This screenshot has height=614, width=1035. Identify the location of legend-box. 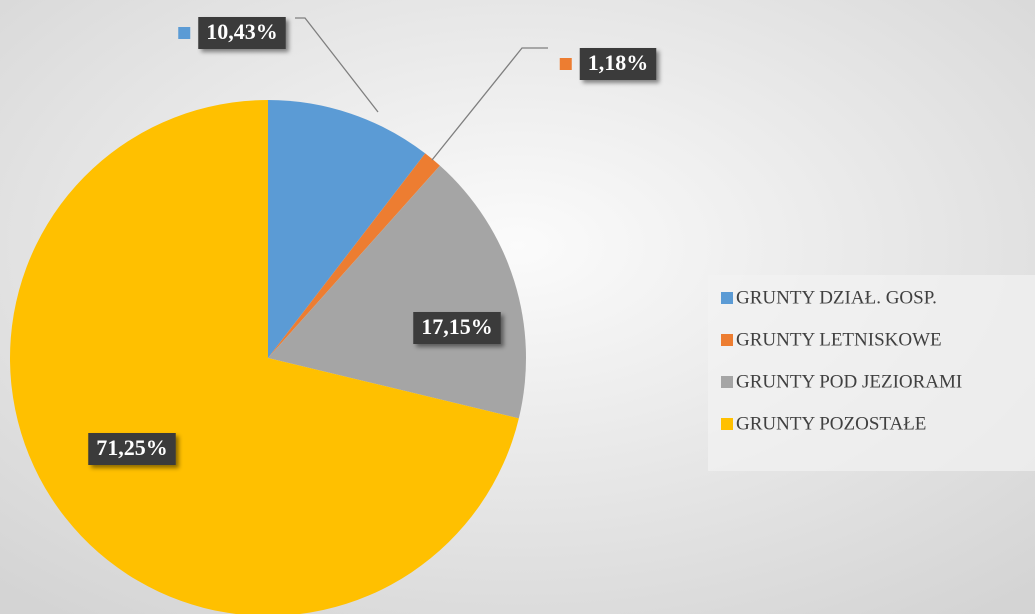
(871, 373).